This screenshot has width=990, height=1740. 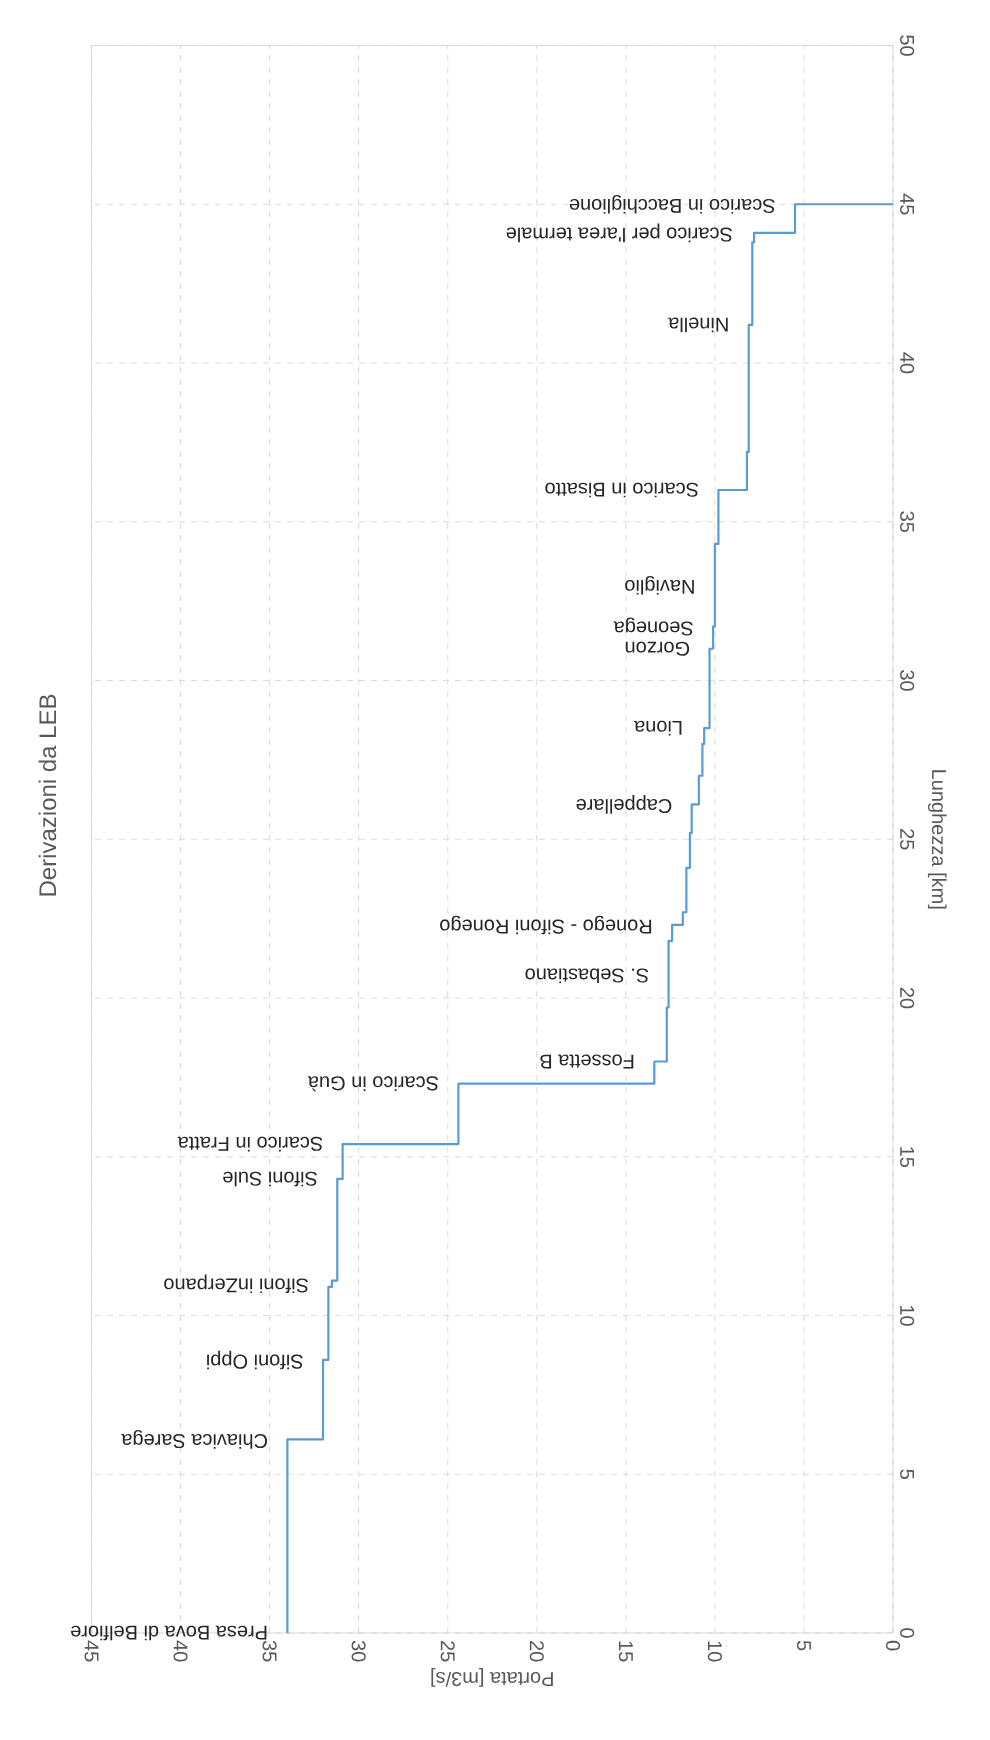 What do you see at coordinates (907, 204) in the screenshot?
I see `y-tick-label: 45` at bounding box center [907, 204].